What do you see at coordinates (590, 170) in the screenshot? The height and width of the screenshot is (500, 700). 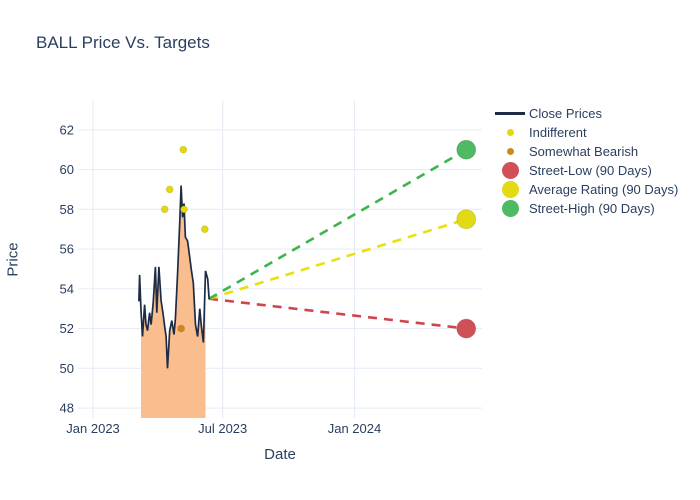 I see `legend-label: Street-Low (90 Days)` at bounding box center [590, 170].